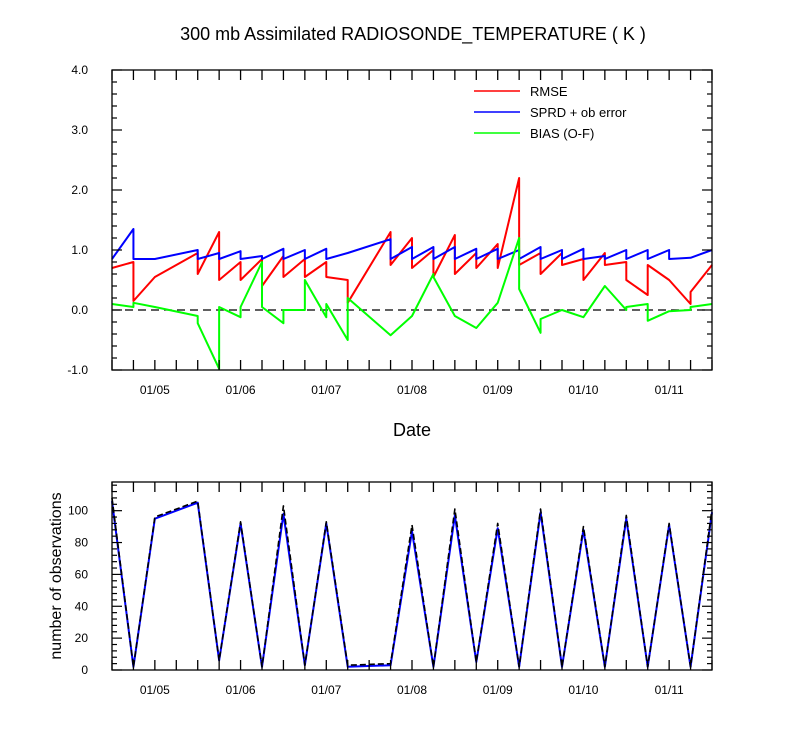  Describe the element at coordinates (82, 574) in the screenshot. I see `y-tick-label: 60` at that location.